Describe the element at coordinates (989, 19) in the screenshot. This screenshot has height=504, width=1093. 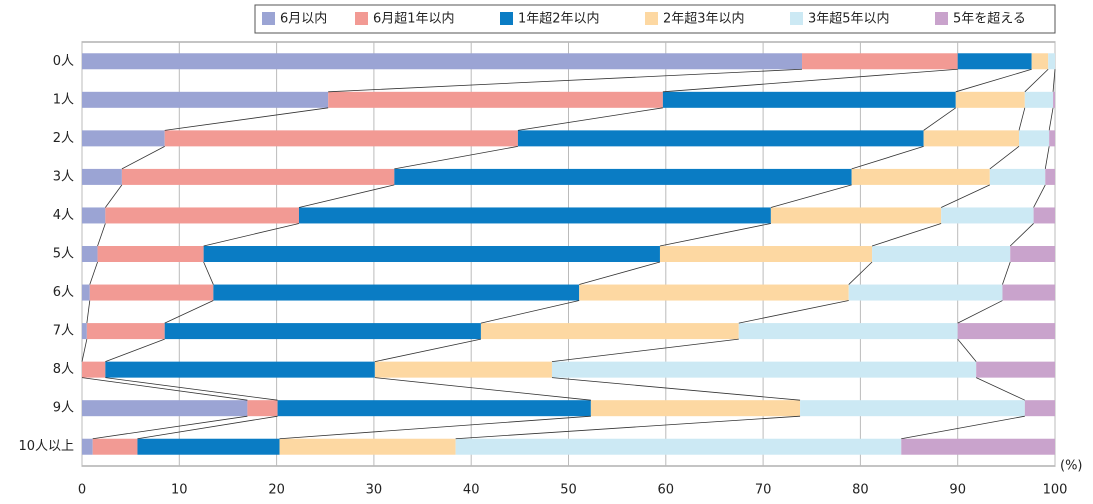
I see `legend-label: 5年を超える` at that location.